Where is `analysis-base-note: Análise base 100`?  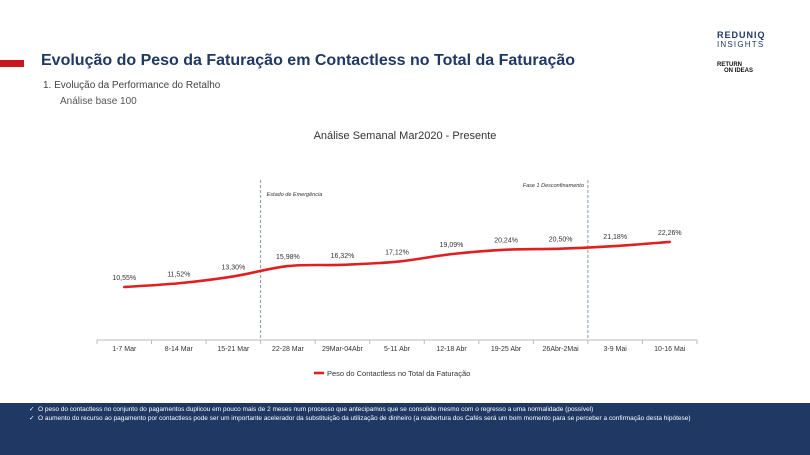 analysis-base-note: Análise base 100 is located at coordinates (98, 101).